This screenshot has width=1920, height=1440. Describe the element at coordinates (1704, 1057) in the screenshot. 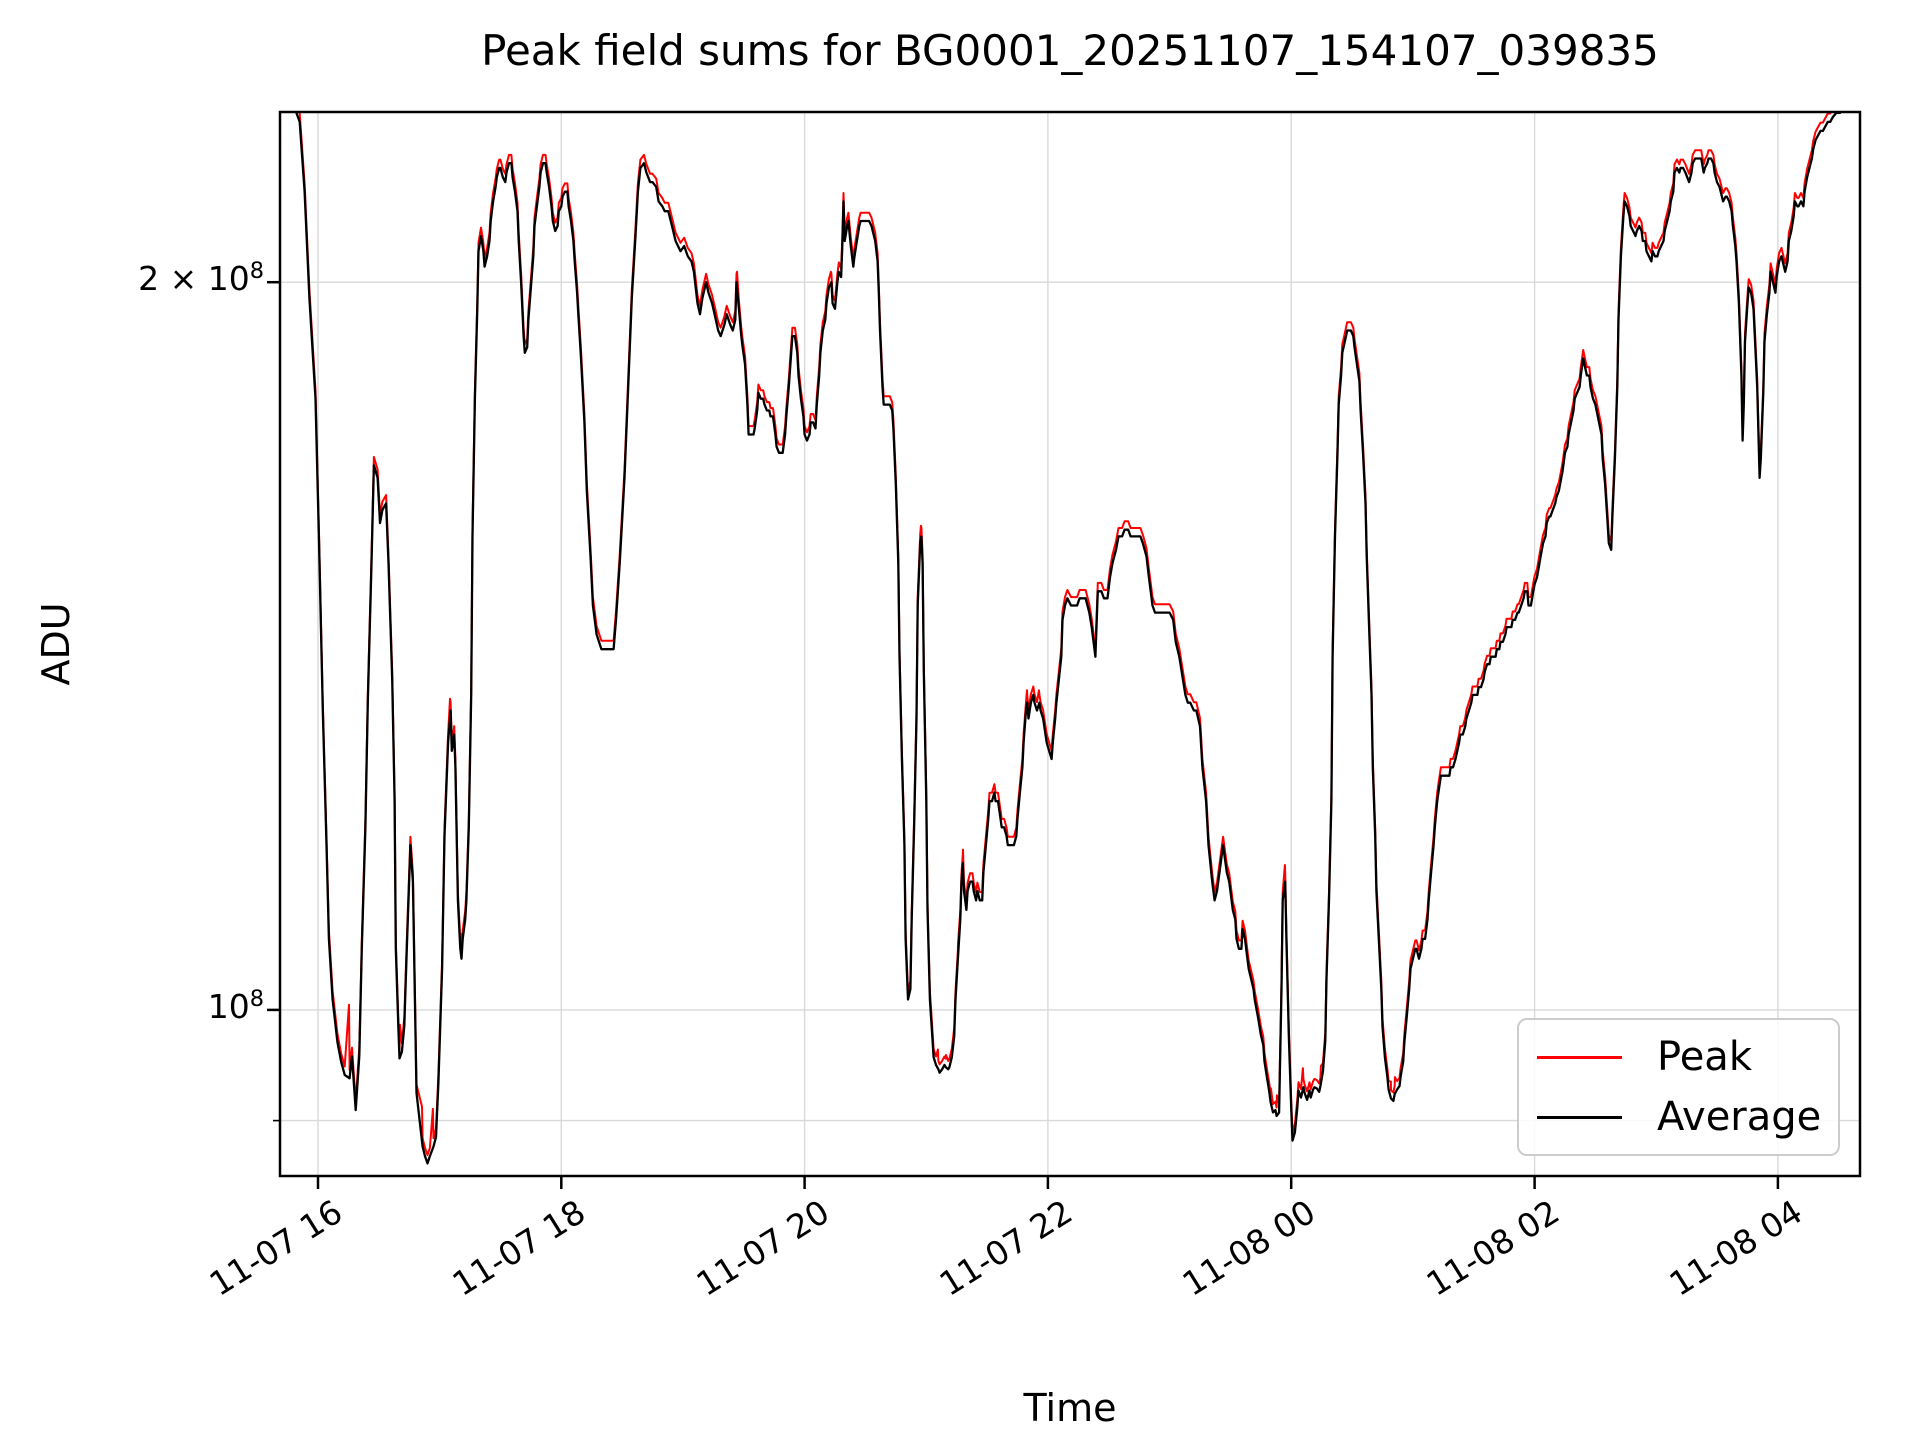

I see `legend-label-peak: Peak` at that location.